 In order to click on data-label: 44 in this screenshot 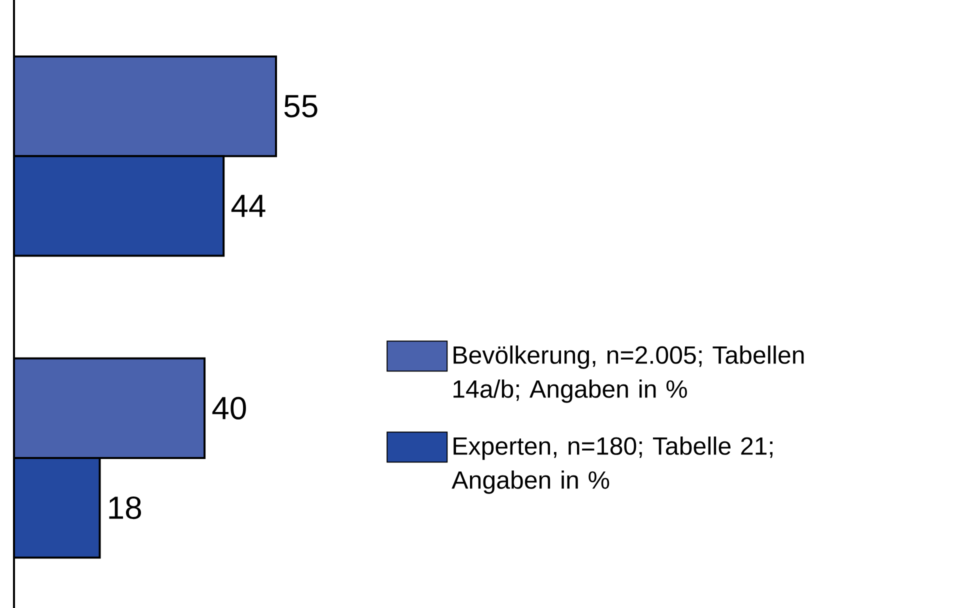, I will do `click(248, 205)`.